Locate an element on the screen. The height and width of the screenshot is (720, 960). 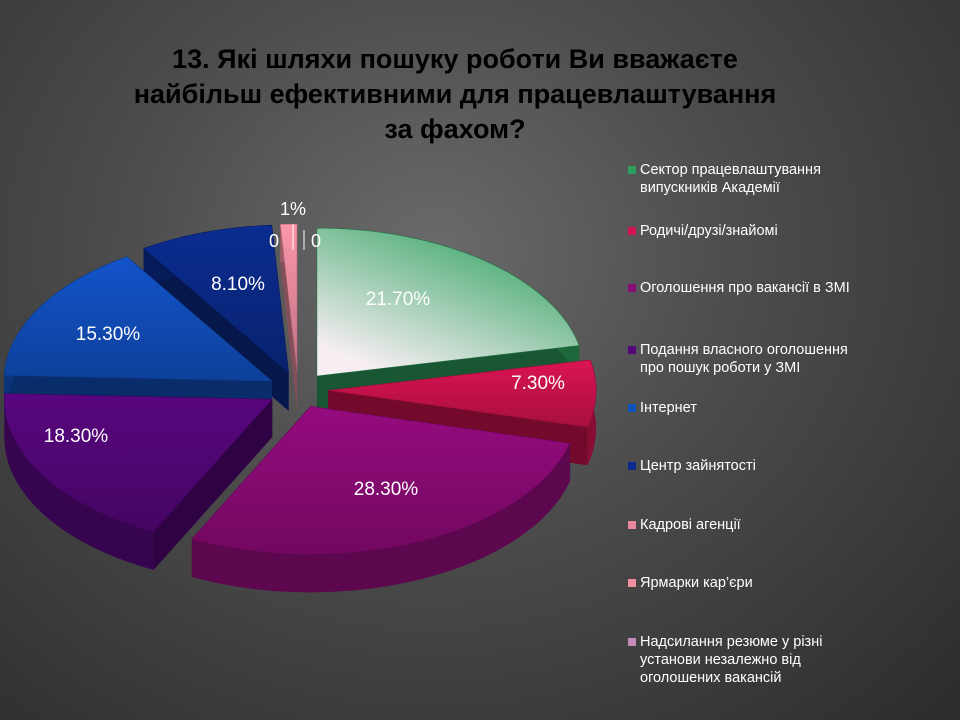
legend-item: Ярмарки кар’єри is located at coordinates (784, 583).